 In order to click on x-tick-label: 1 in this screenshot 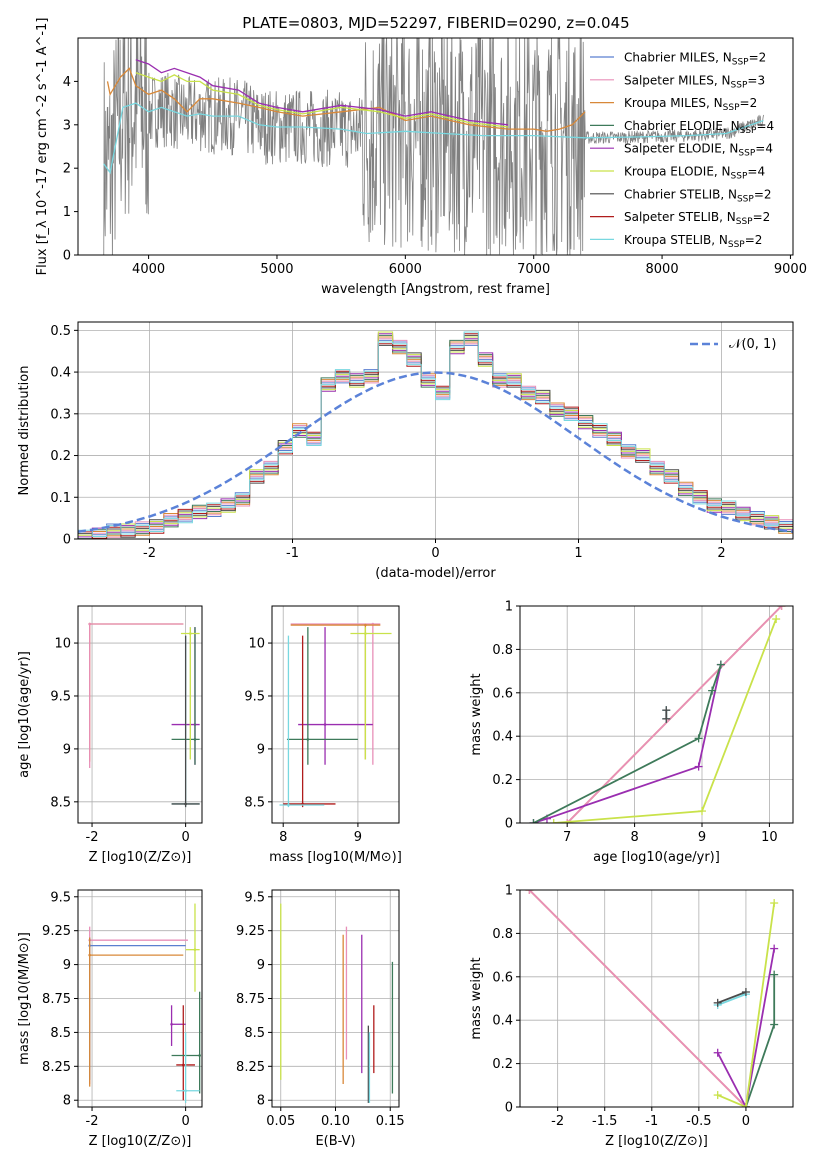, I will do `click(578, 553)`.